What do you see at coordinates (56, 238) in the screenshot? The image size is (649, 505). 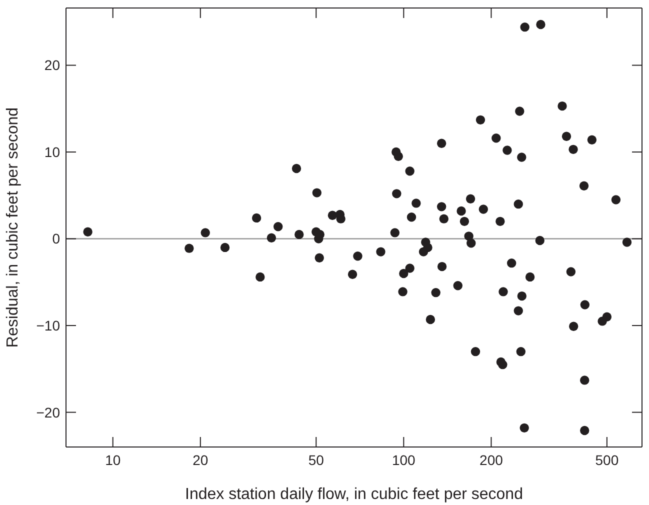 I see `y-tick-label: 0` at bounding box center [56, 238].